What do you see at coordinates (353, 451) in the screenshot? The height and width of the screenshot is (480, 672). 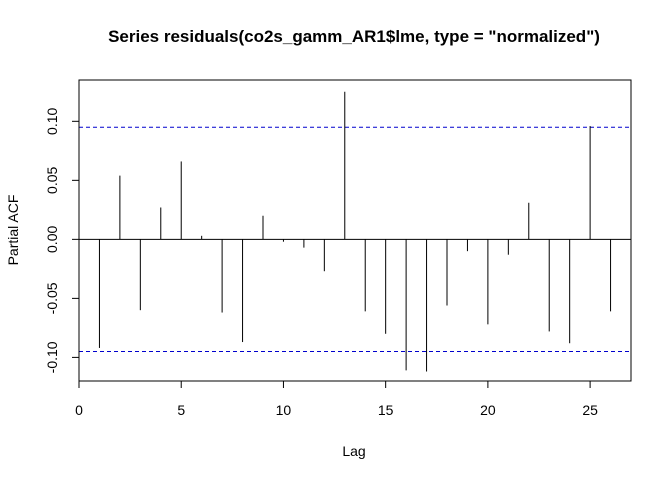 I see `x-axis-label: Lag` at bounding box center [353, 451].